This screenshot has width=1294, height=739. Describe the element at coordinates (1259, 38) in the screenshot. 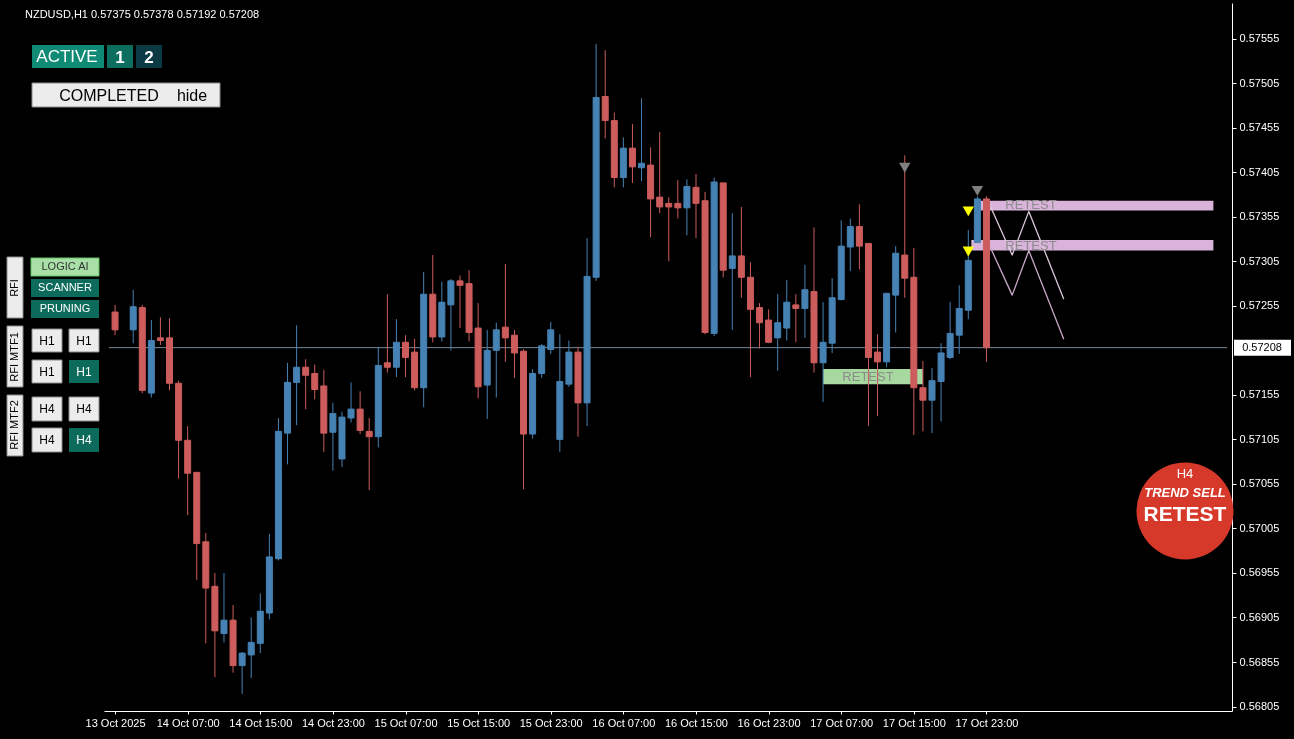

I see `y-tick-label: 0.57555` at that location.